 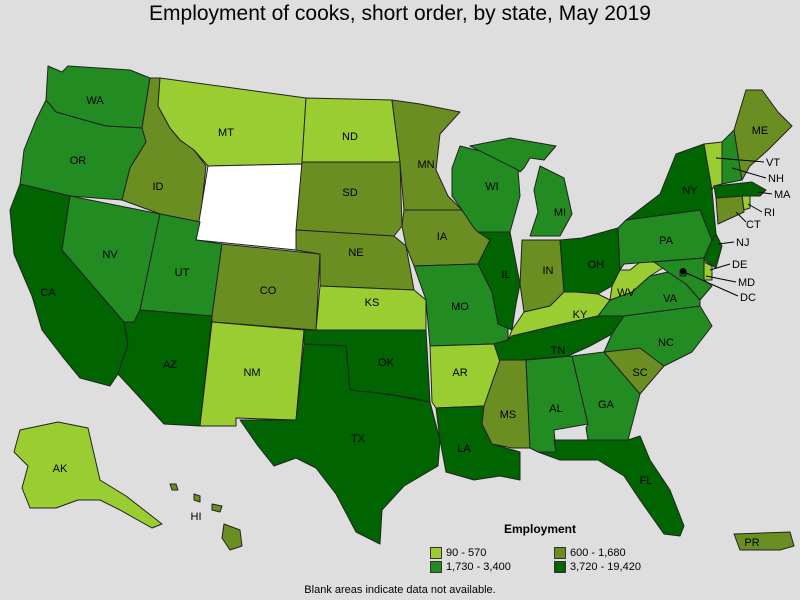 What do you see at coordinates (739, 265) in the screenshot?
I see `label-DE: DE` at bounding box center [739, 265].